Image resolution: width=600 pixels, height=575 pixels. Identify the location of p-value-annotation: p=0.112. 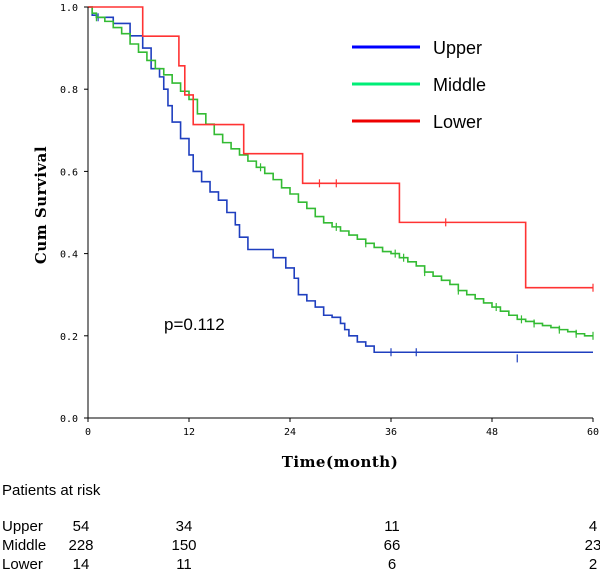
(194, 324).